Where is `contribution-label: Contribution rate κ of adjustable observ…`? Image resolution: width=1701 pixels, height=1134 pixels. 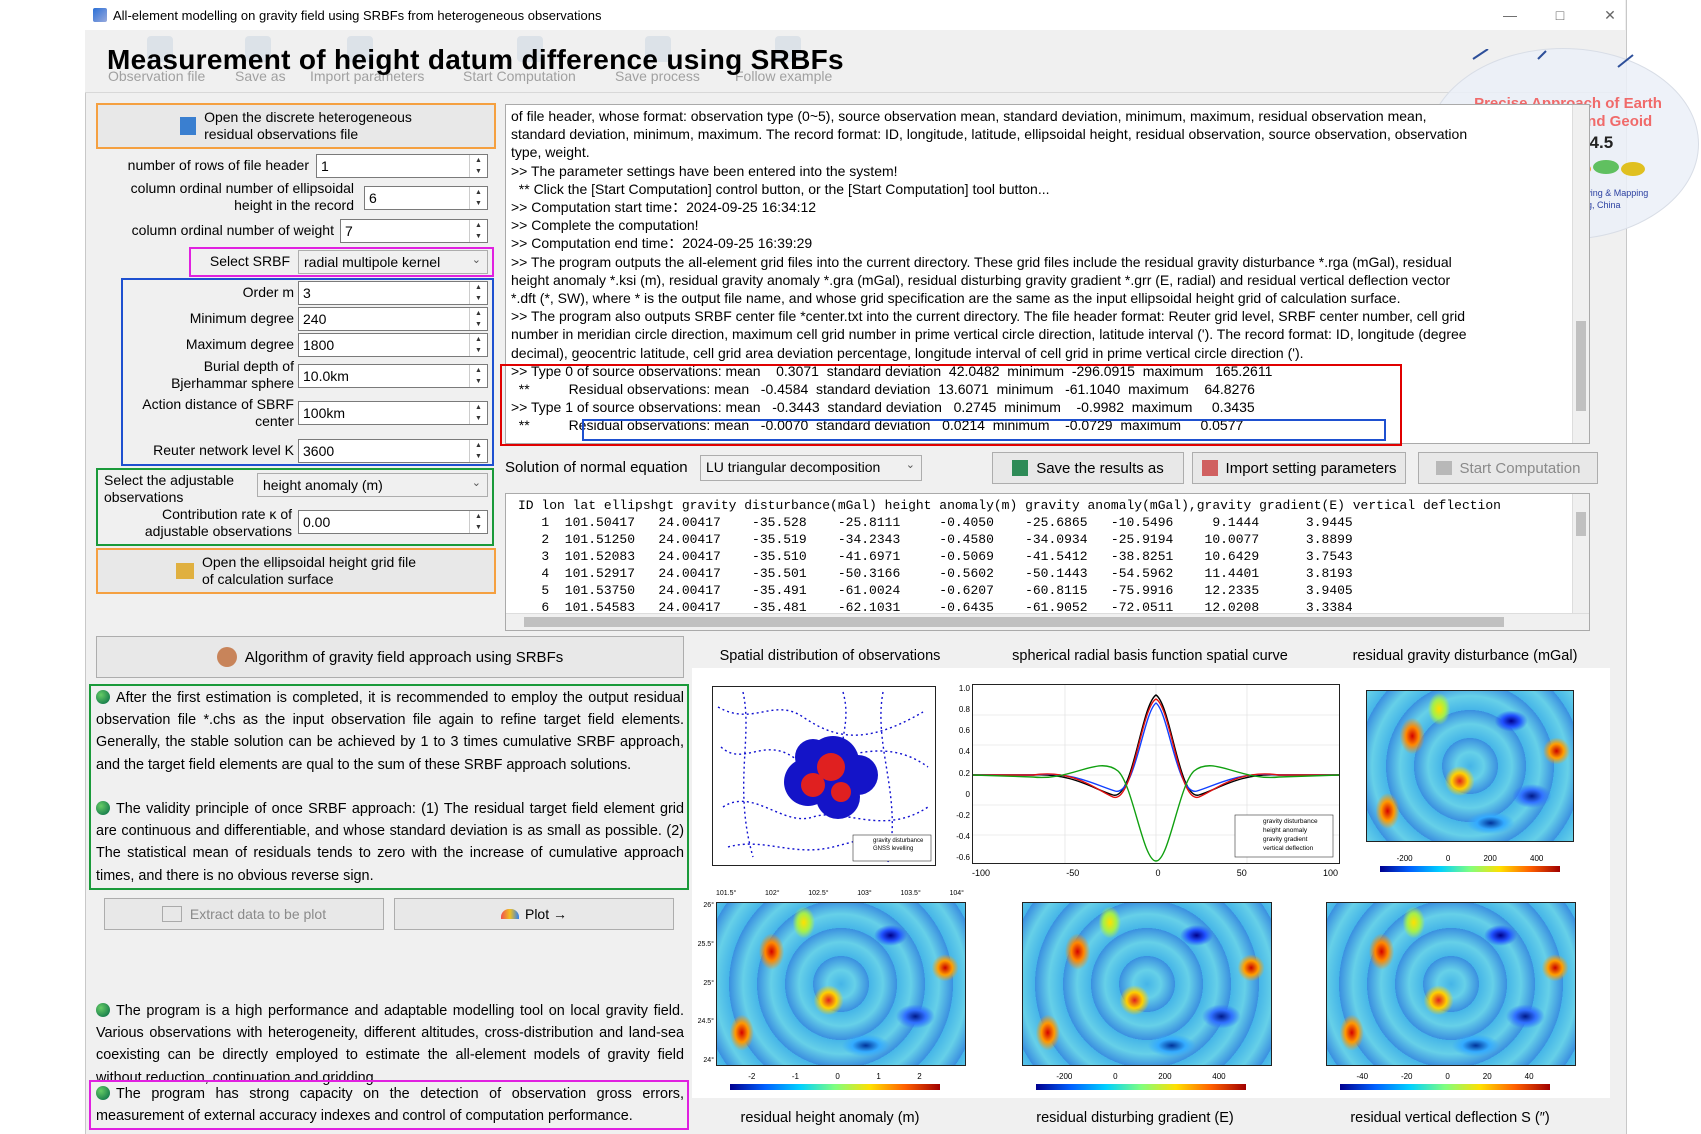 contribution-label: Contribution rate κ of adjustable observ… is located at coordinates (218, 522).